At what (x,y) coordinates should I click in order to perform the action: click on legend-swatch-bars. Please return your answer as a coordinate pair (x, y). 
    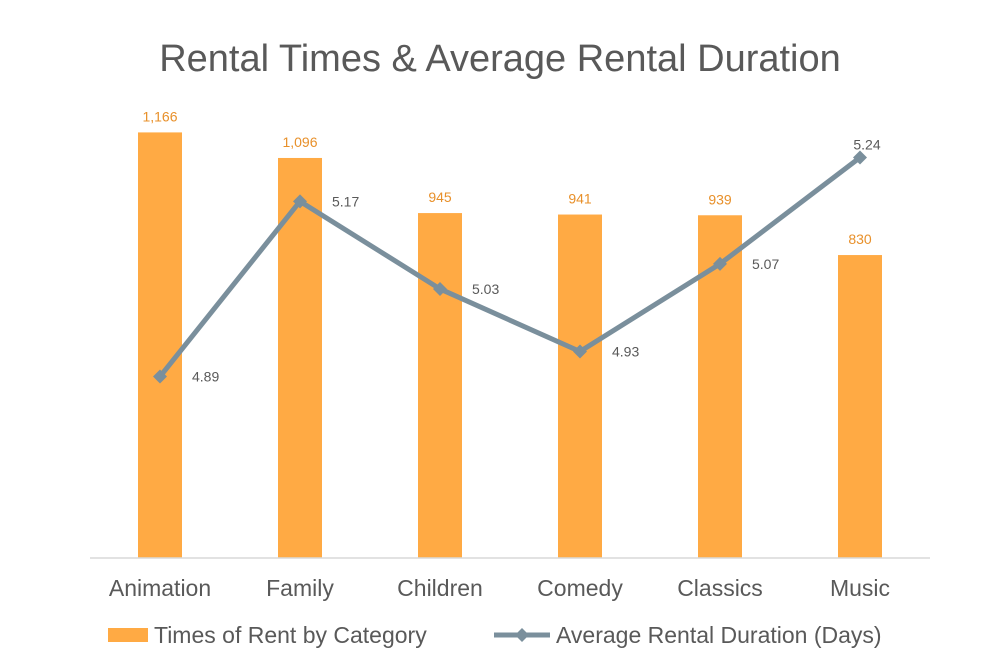
    Looking at the image, I should click on (128, 635).